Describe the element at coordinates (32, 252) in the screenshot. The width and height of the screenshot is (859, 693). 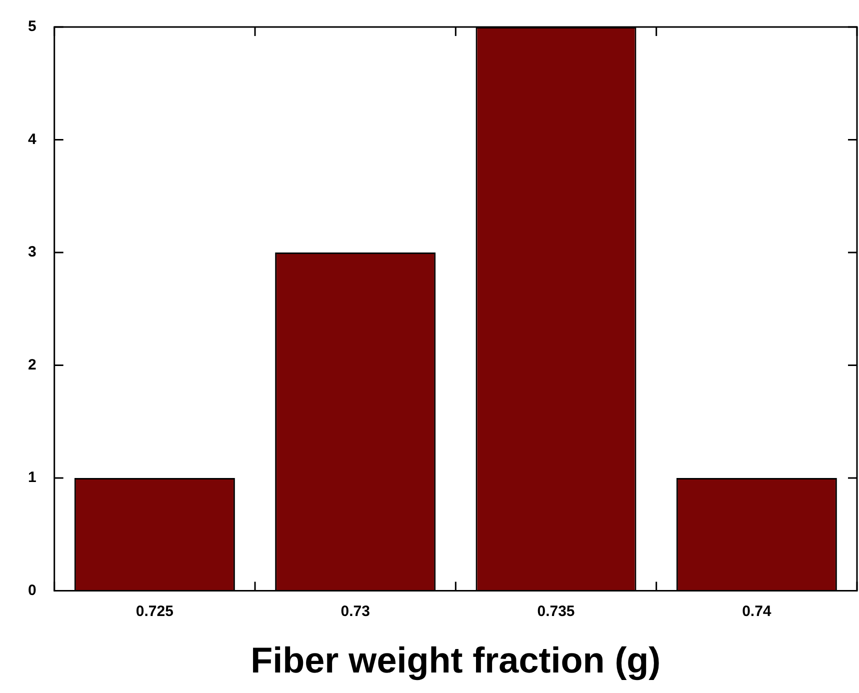
I see `y-tick-label: 3` at that location.